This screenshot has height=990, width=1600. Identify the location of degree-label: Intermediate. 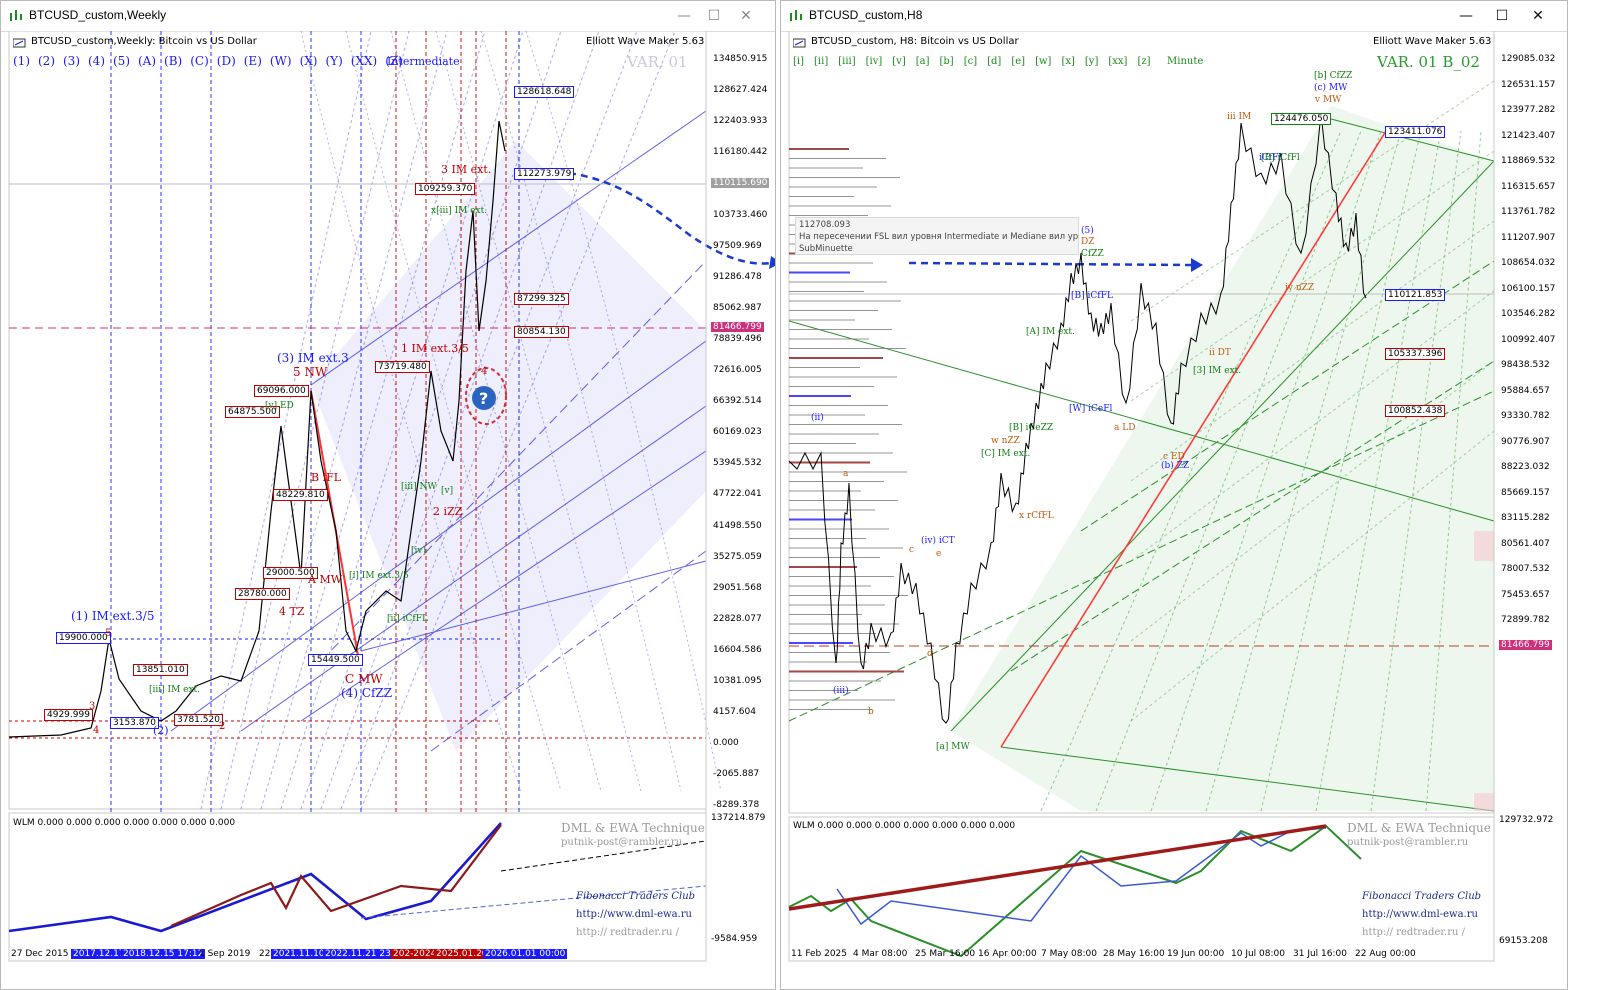
(423, 61).